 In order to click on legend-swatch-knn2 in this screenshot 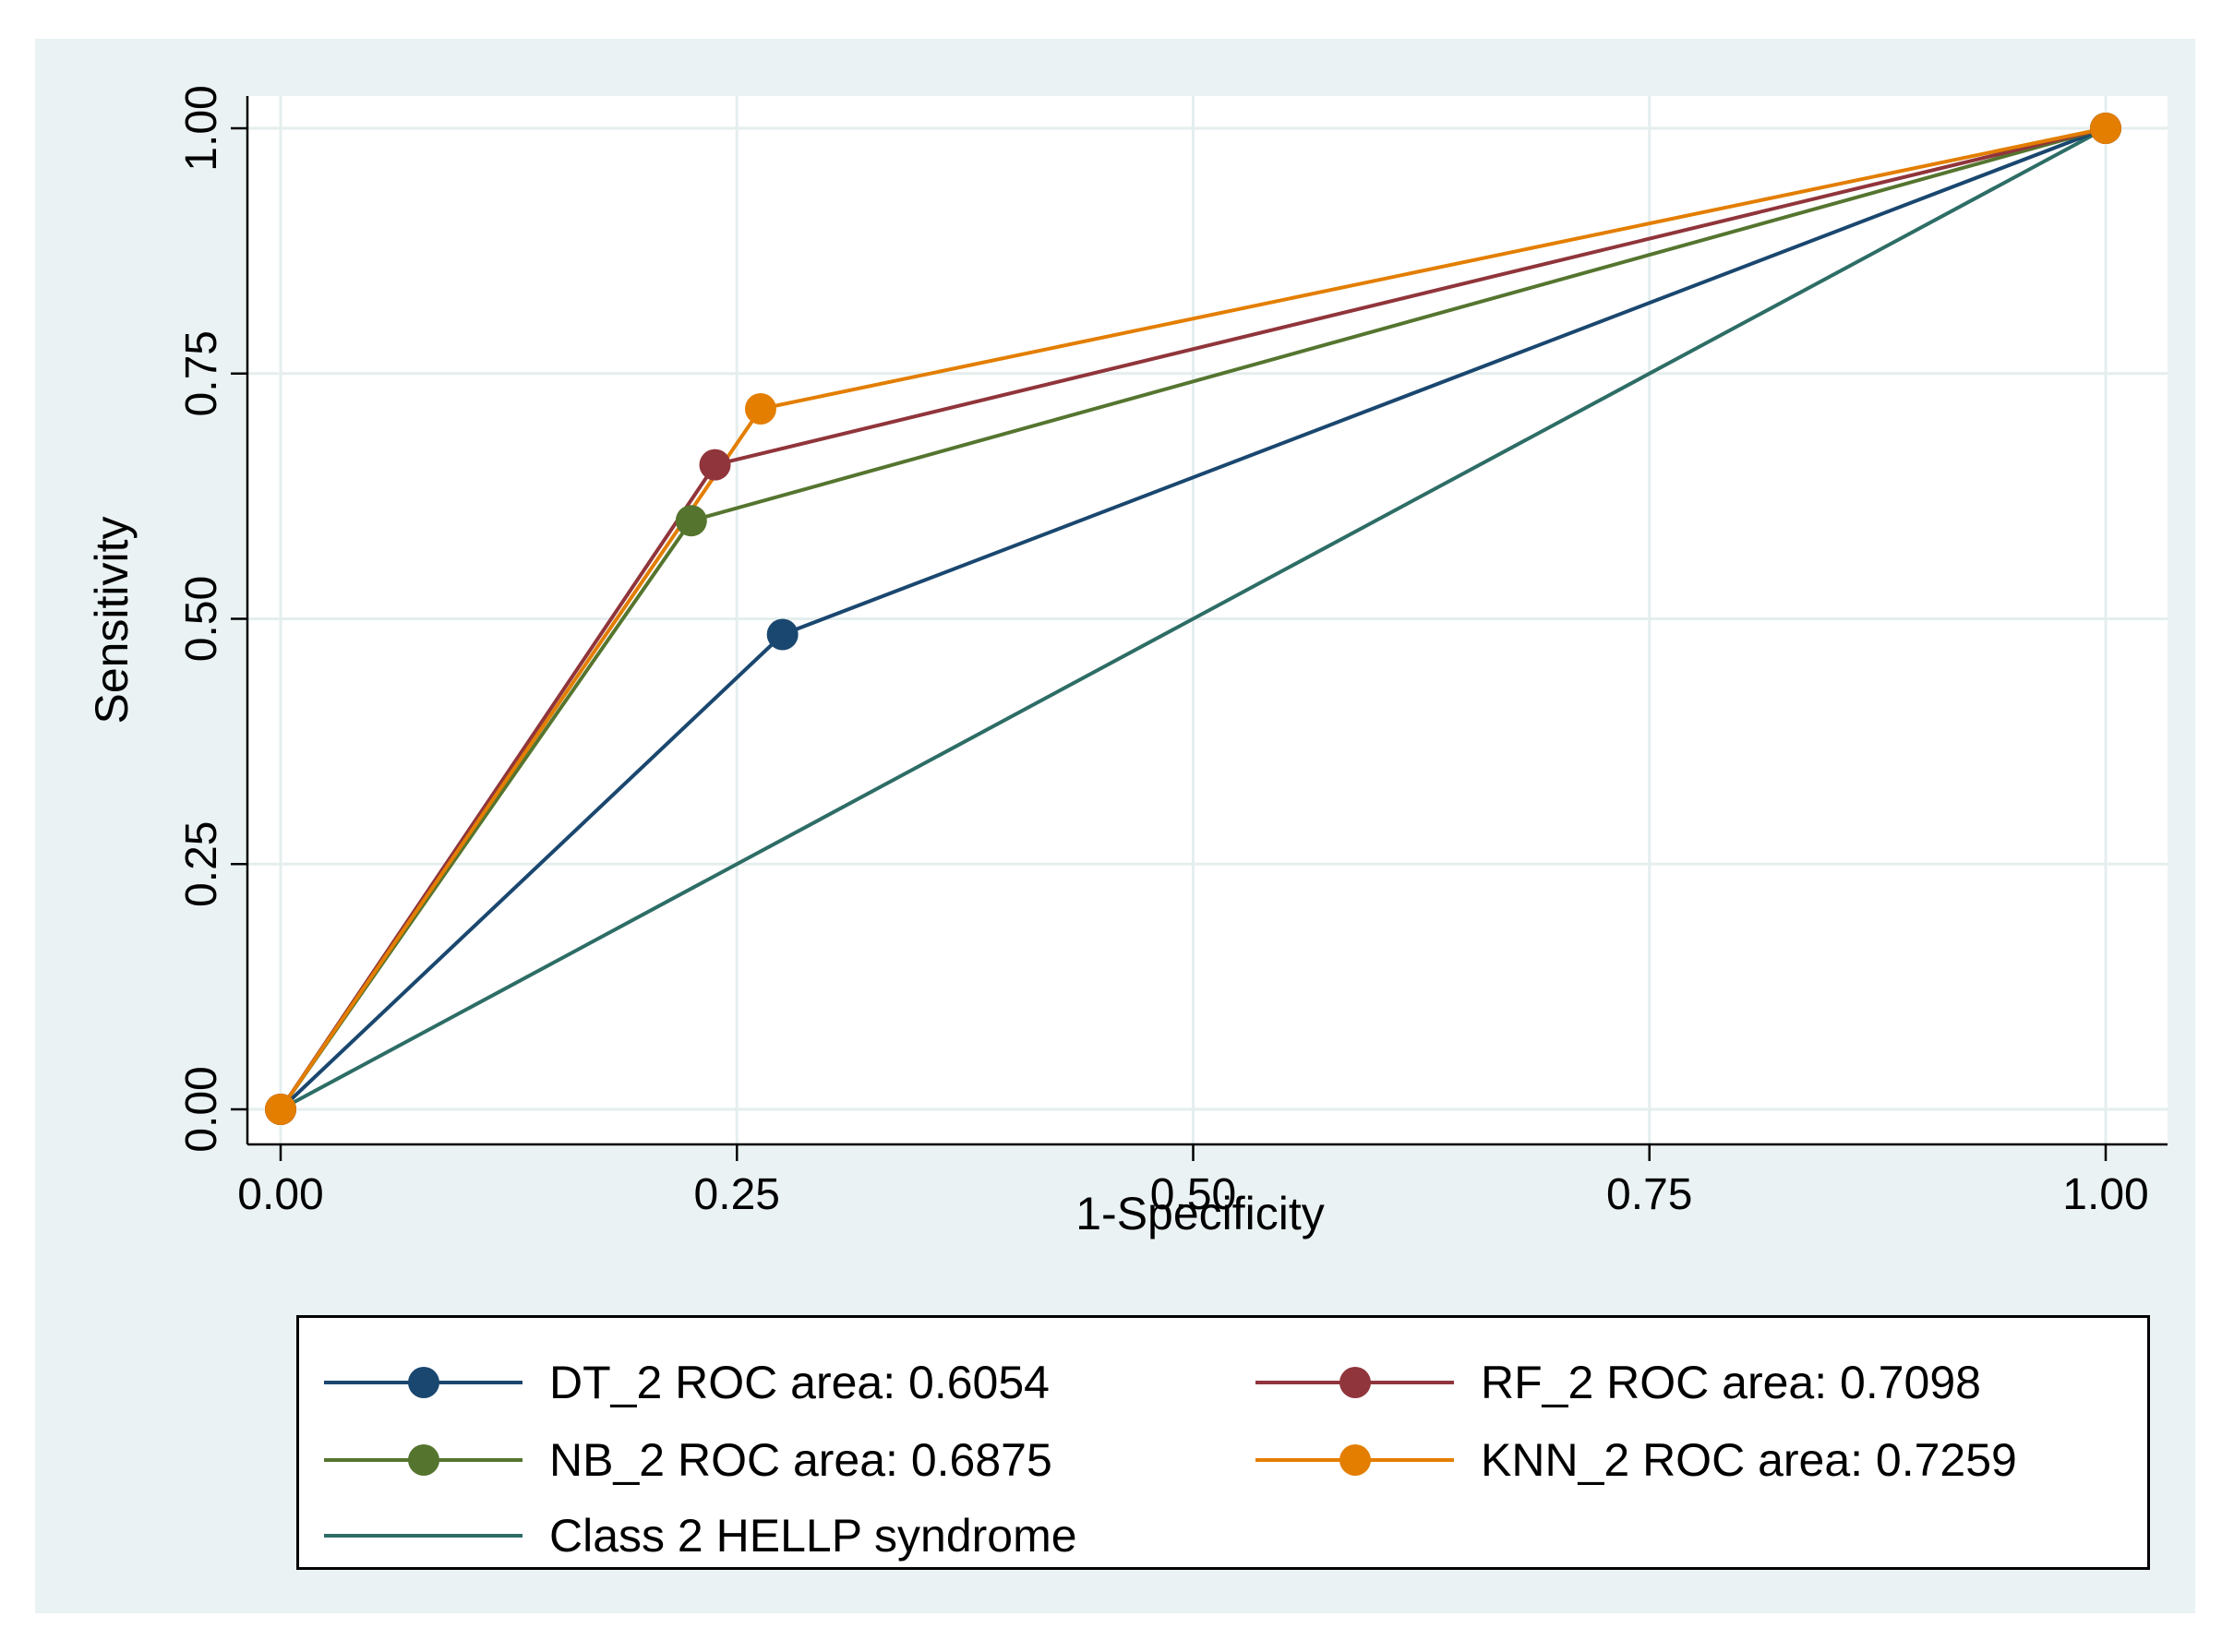, I will do `click(1354, 1460)`.